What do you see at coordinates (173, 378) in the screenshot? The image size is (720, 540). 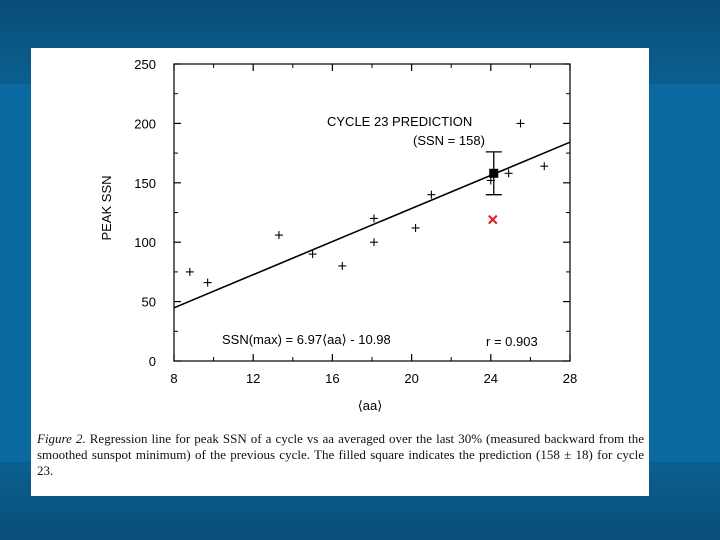 I see `x-tick-label: 8` at bounding box center [173, 378].